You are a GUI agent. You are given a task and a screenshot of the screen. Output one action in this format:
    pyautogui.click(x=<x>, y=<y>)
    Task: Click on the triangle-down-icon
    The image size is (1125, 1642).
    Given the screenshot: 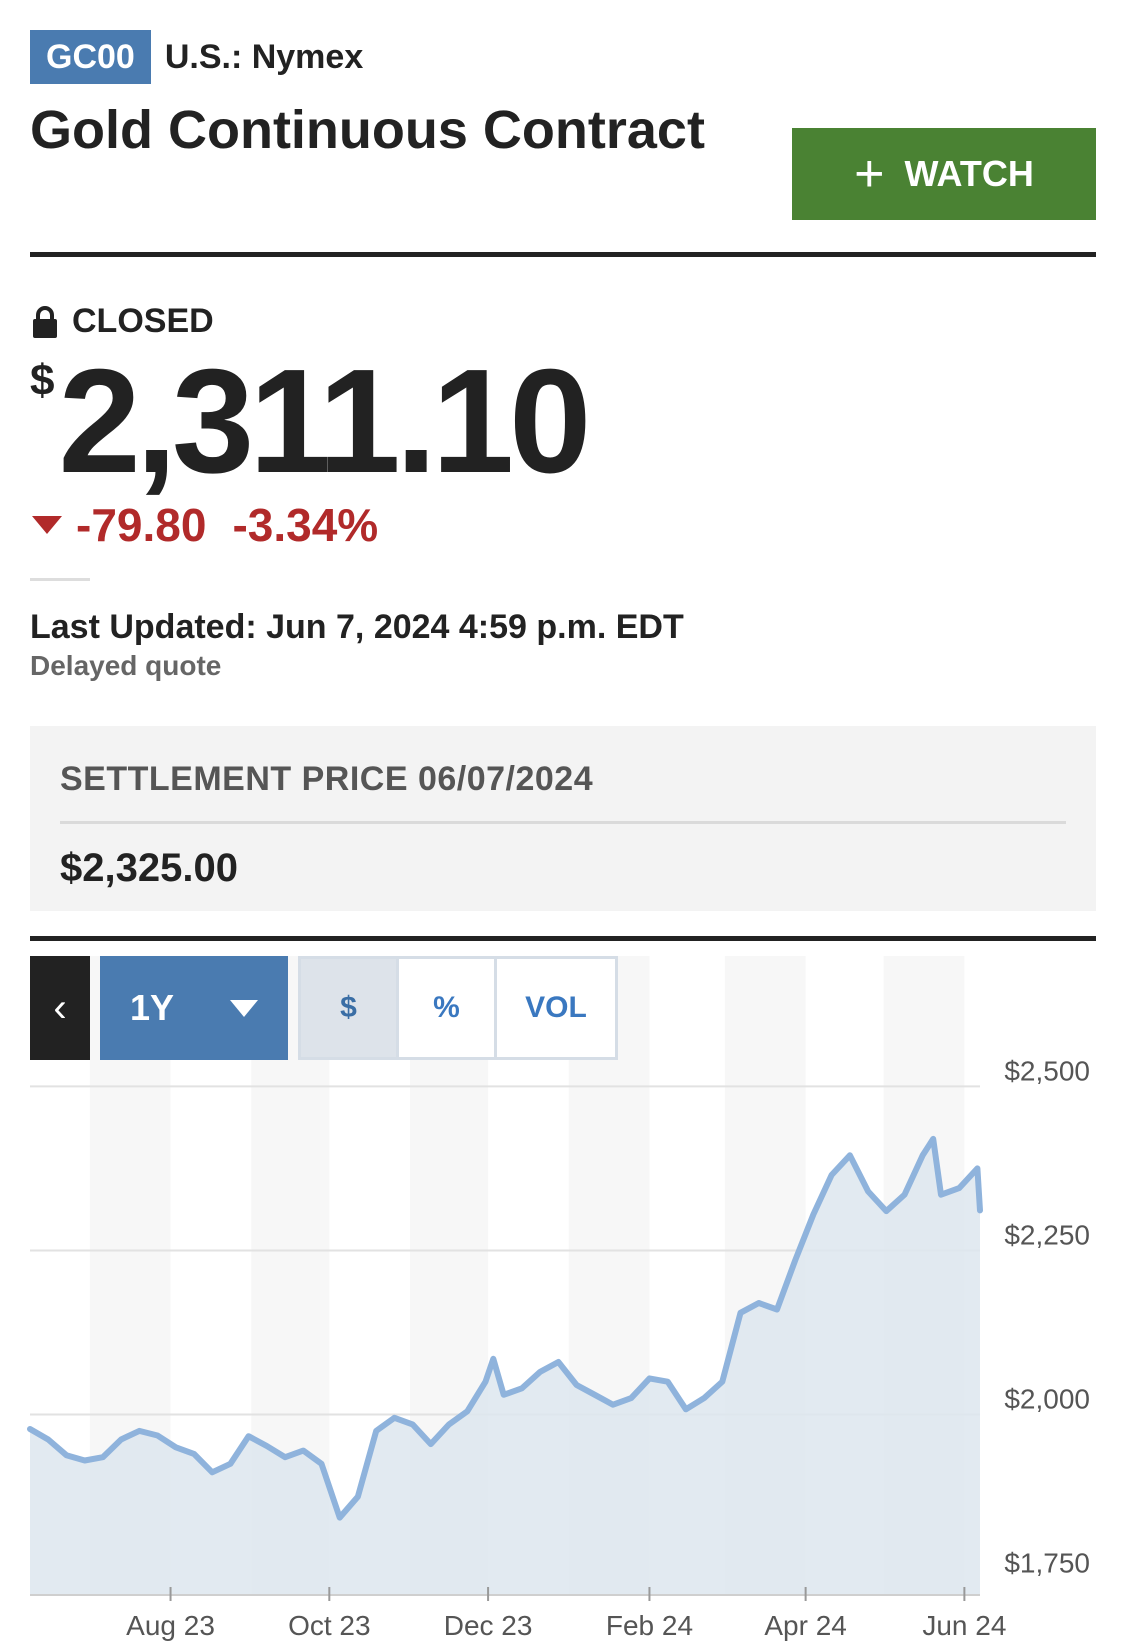 What is the action you would take?
    pyautogui.click(x=47, y=525)
    